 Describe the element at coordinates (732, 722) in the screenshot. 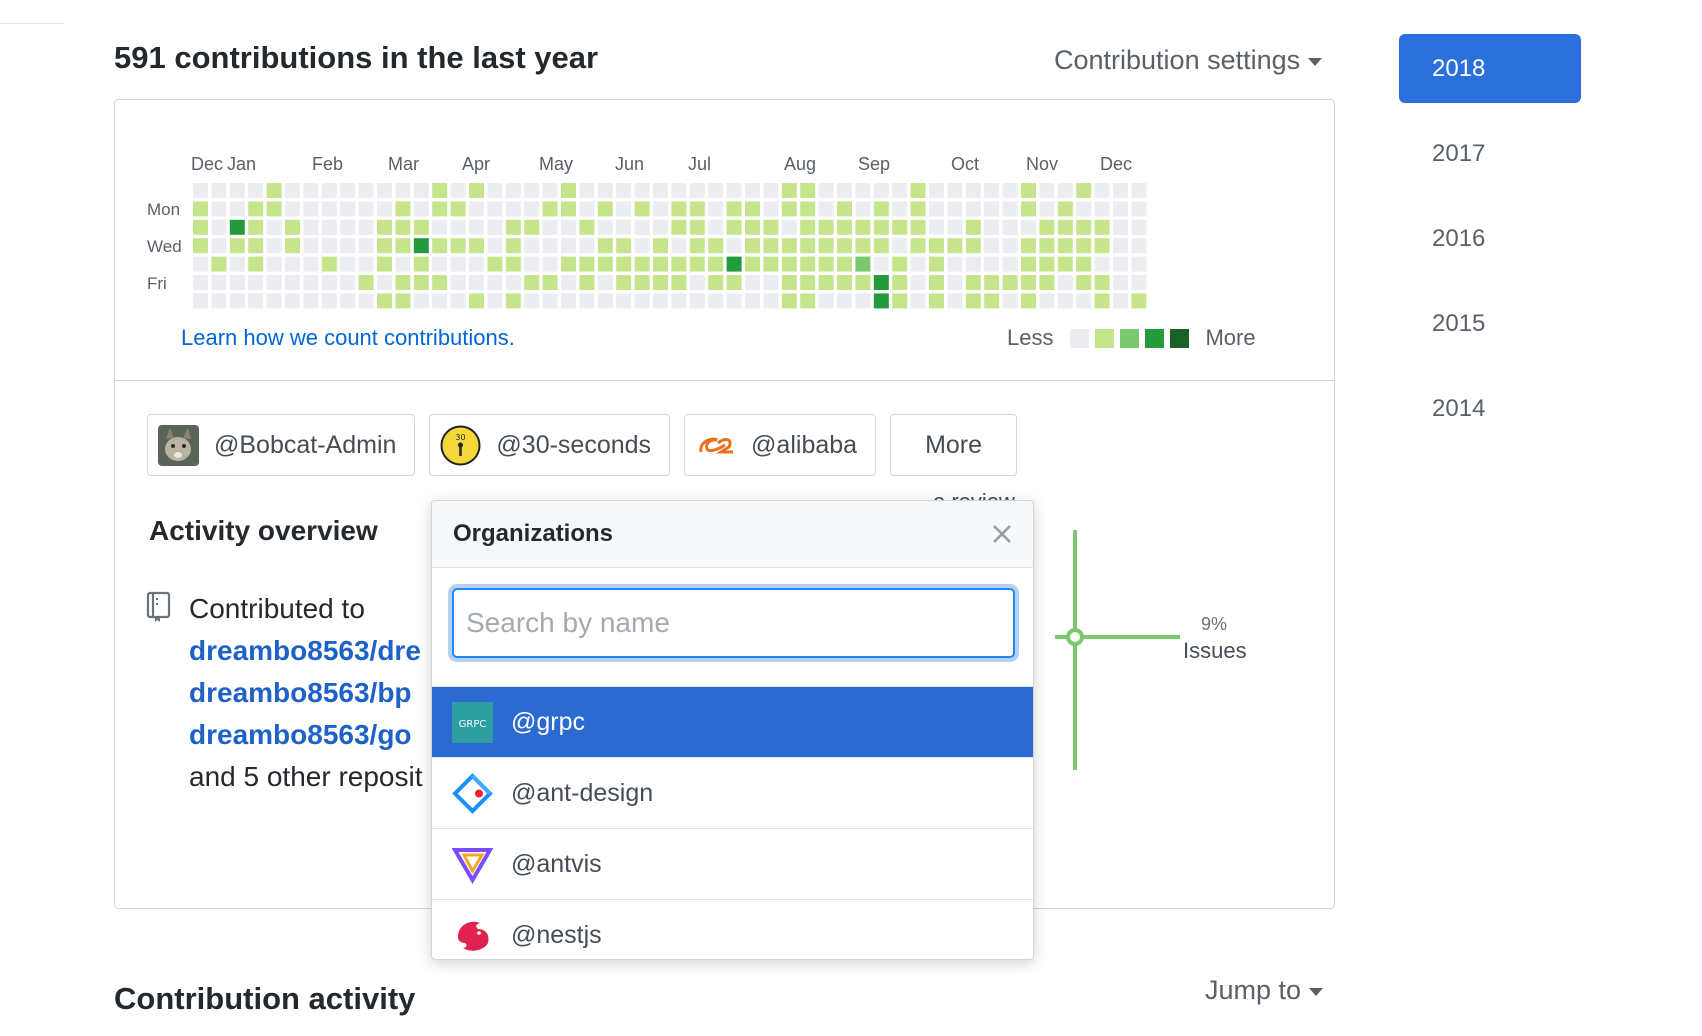

I see `org-option-grpc: GRPC @grpc` at that location.